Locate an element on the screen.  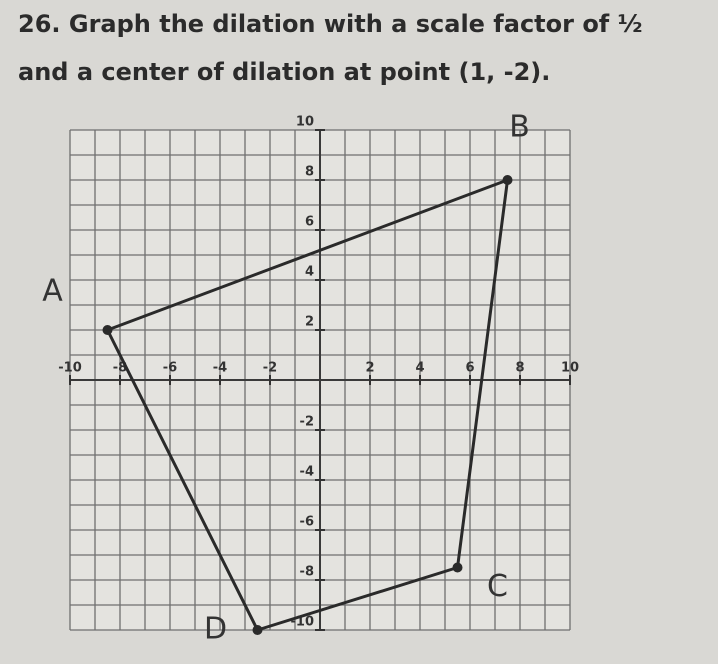
x-tick-label: 10 is located at coordinates (570, 368).